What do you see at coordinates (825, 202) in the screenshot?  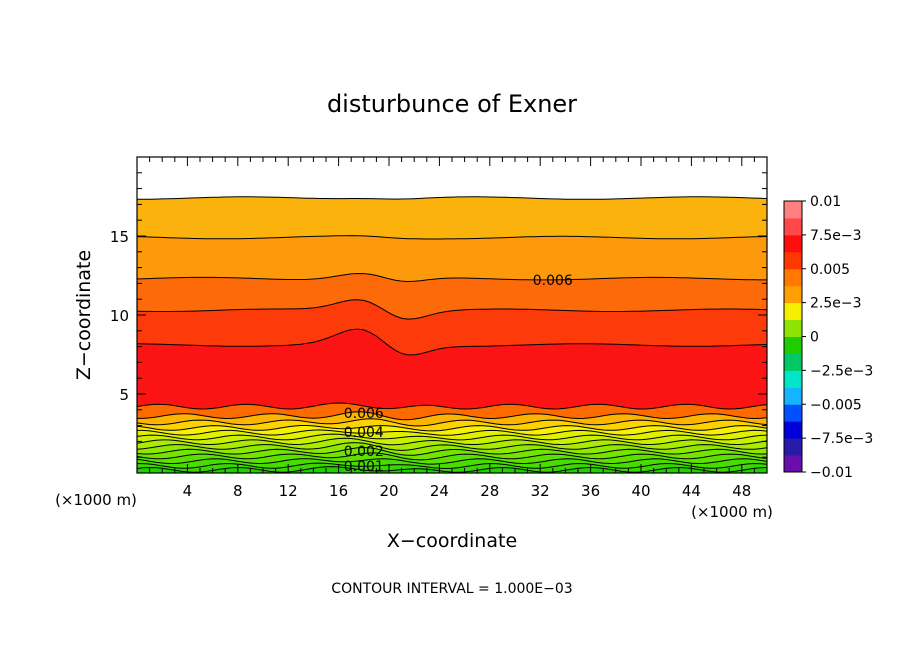 I see `colorbar-tick-label: 0.01` at bounding box center [825, 202].